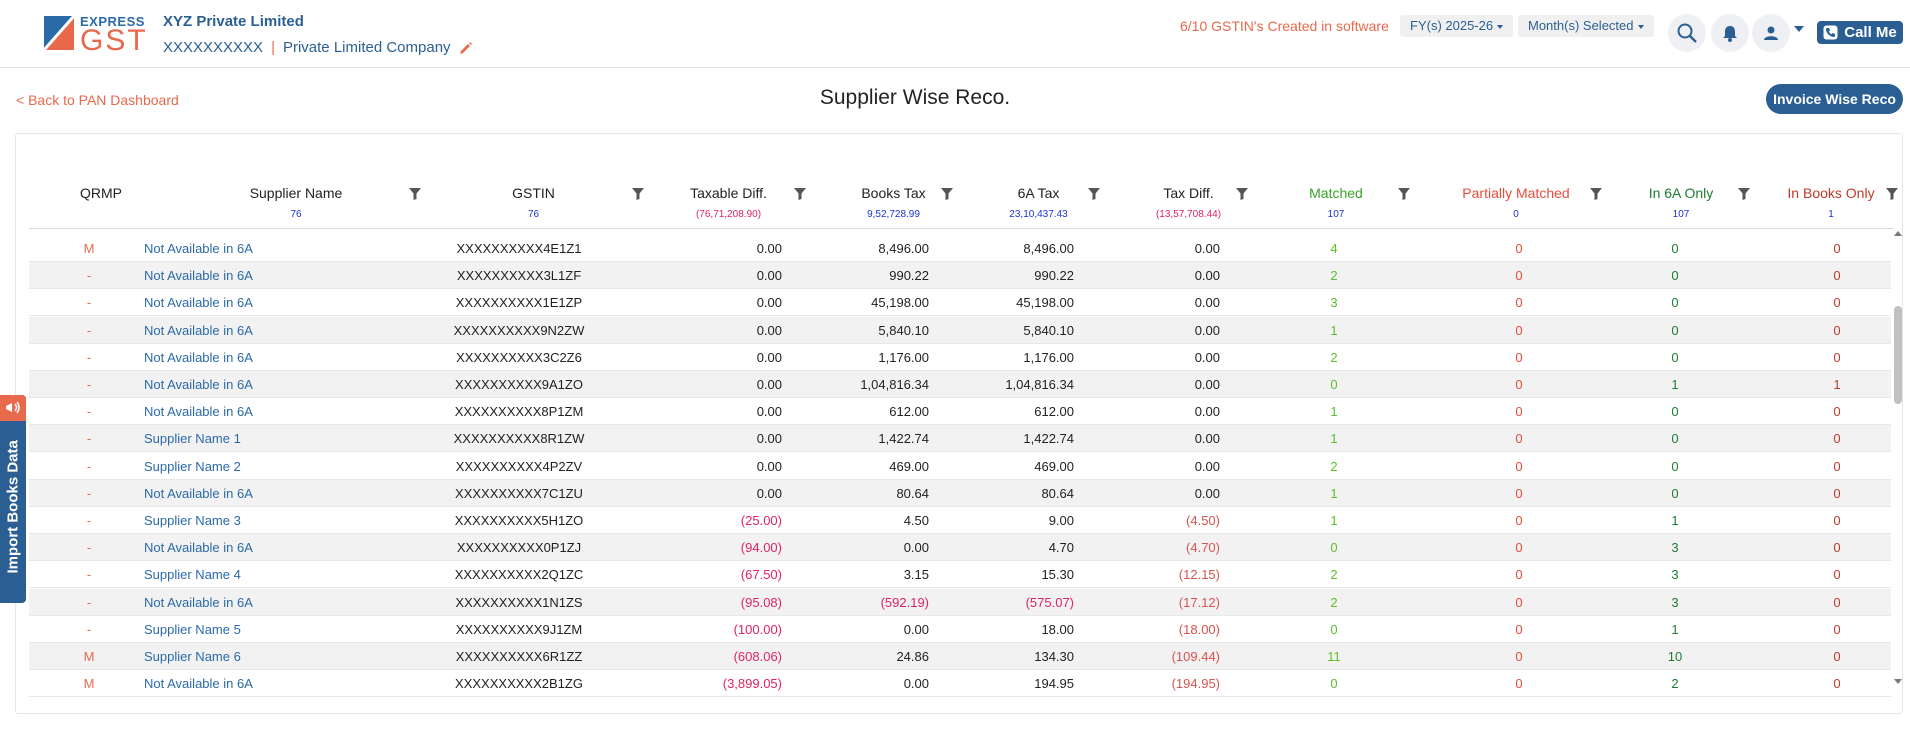 This screenshot has width=1910, height=743. I want to click on fy-select: FY(s) 2025-26, so click(1457, 26).